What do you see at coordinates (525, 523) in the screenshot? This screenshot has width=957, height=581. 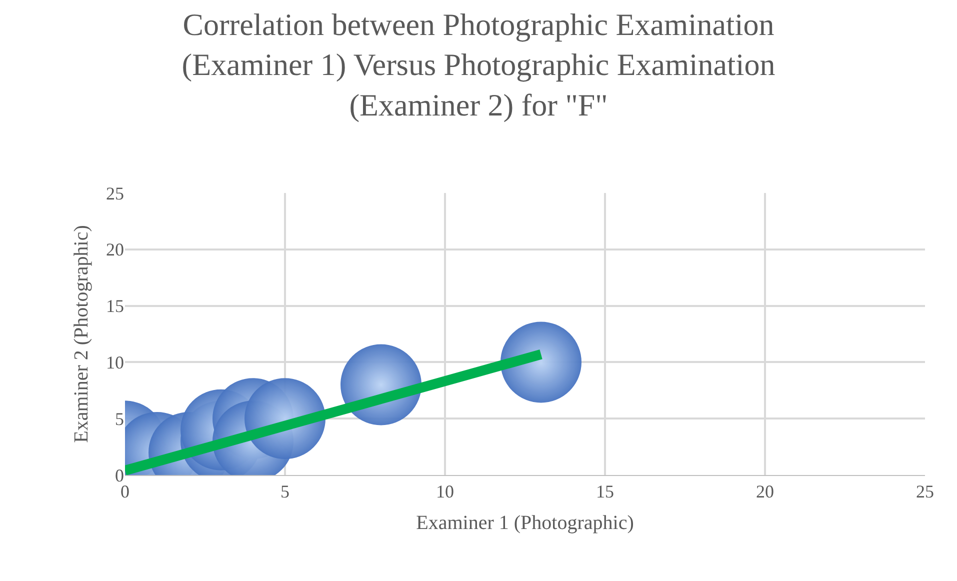 I see `x-axis-title: Examiner 1 (Photographic)` at bounding box center [525, 523].